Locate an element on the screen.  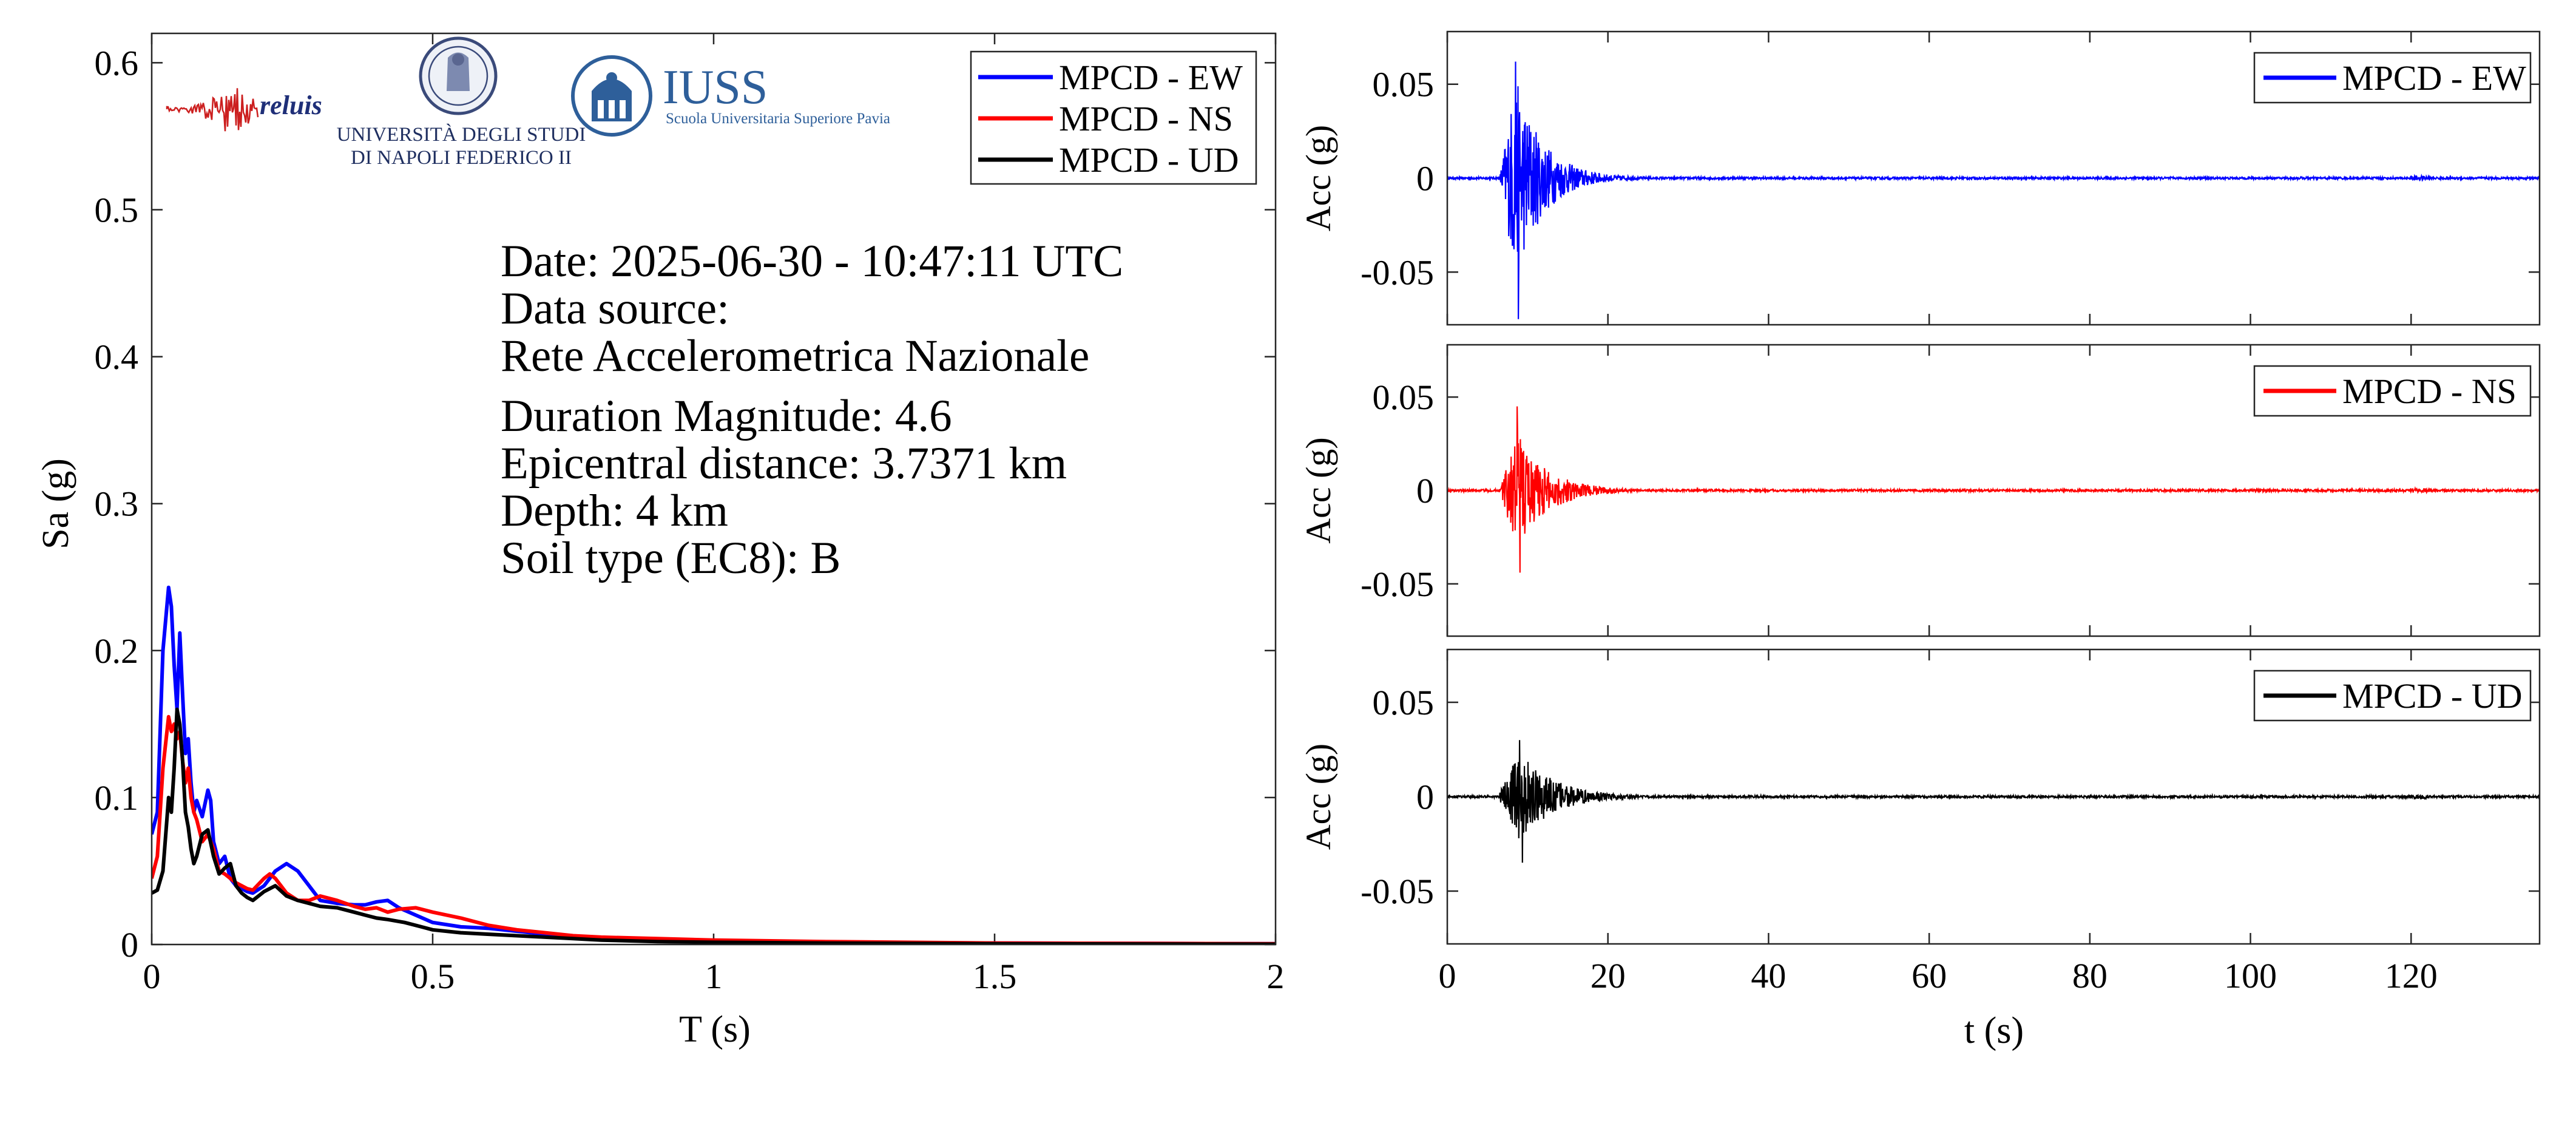
acc-legend-label: MPCD - UD is located at coordinates (2432, 696).